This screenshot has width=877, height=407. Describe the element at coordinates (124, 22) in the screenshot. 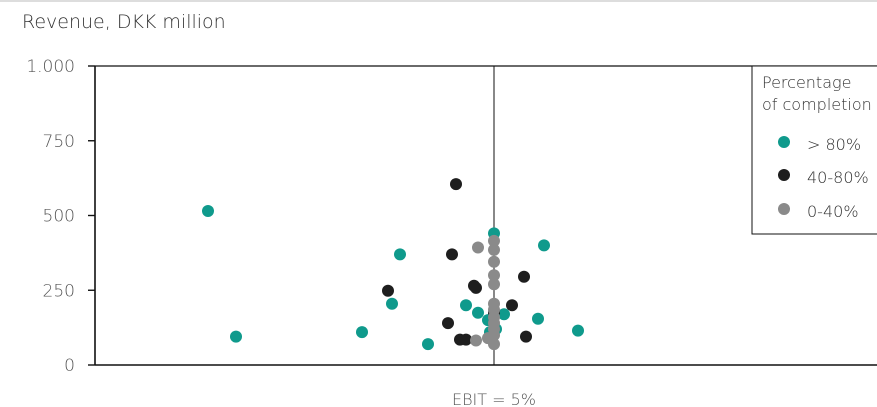

I see `chart-title: Revenue, DKK million` at that location.